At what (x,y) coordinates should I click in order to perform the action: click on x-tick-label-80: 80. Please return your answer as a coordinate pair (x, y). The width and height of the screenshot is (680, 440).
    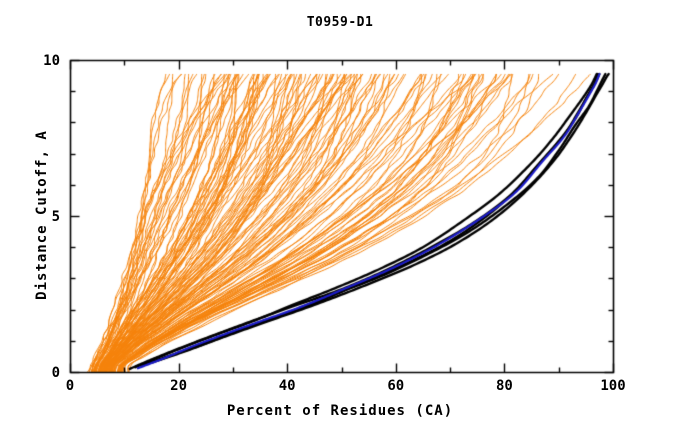
    Looking at the image, I should click on (504, 386).